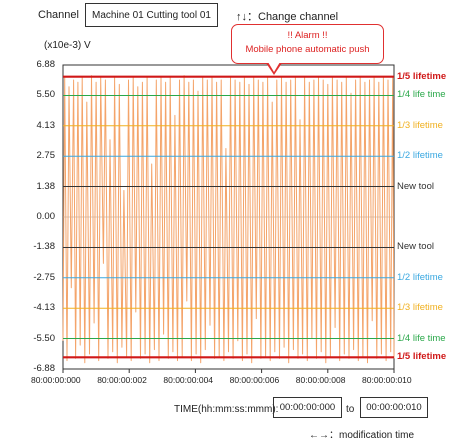  What do you see at coordinates (44, 338) in the screenshot?
I see `y-tick-label: -5.50` at bounding box center [44, 338].